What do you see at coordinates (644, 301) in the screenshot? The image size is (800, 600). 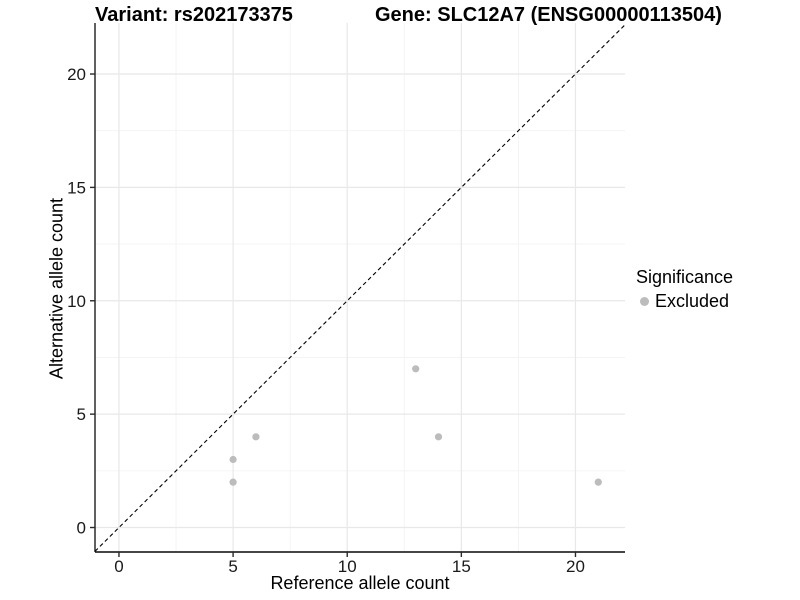 I see `legend-point-icon` at bounding box center [644, 301].